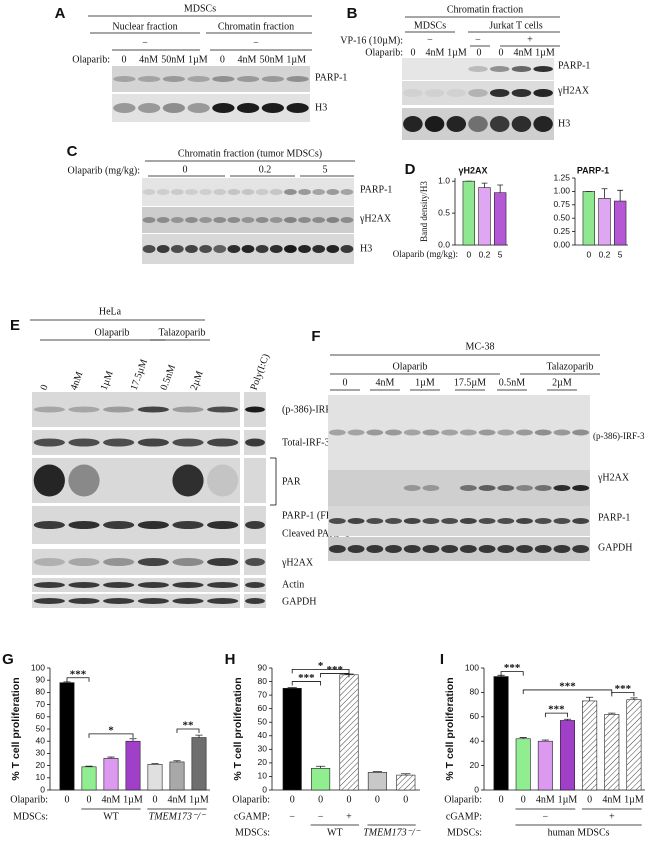 The width and height of the screenshot is (651, 850). What do you see at coordinates (613, 477) in the screenshot?
I see `label: γH2AX` at bounding box center [613, 477].